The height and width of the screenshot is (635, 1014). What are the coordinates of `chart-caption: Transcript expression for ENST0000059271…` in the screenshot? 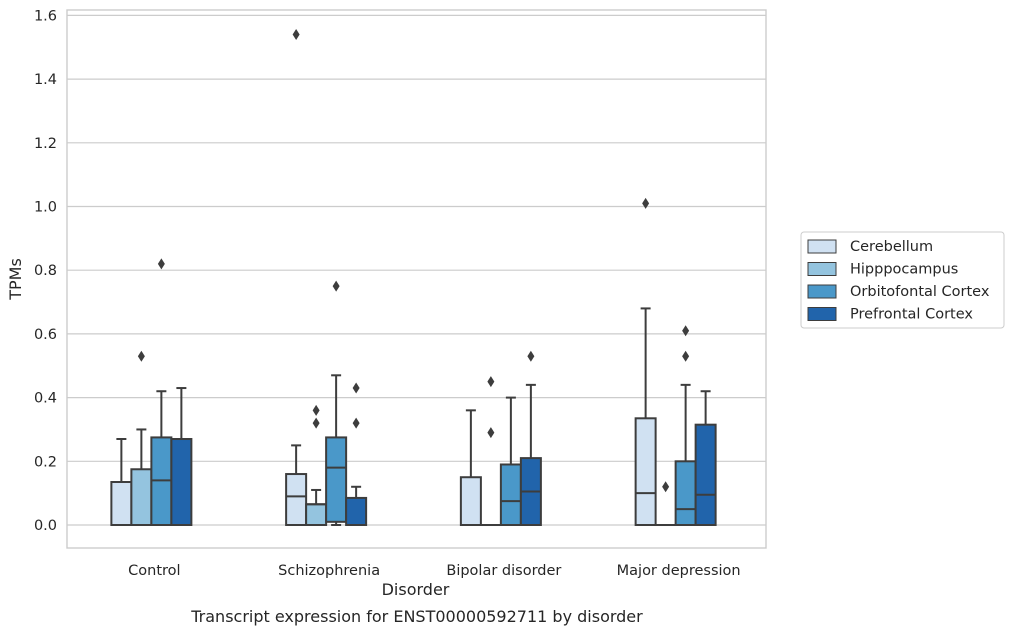 It's located at (416, 616).